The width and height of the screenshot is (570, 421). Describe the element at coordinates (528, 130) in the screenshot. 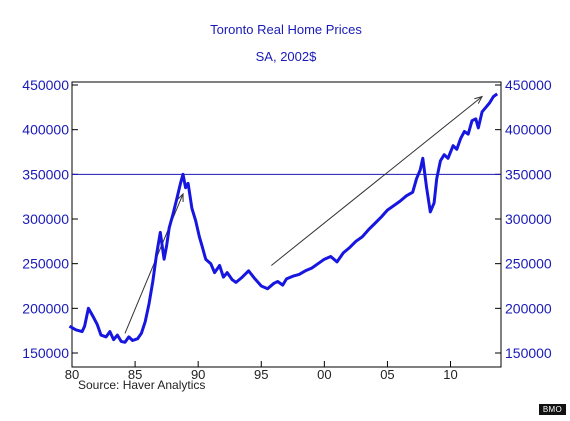

I see `y-tick-label-right: 400000` at that location.